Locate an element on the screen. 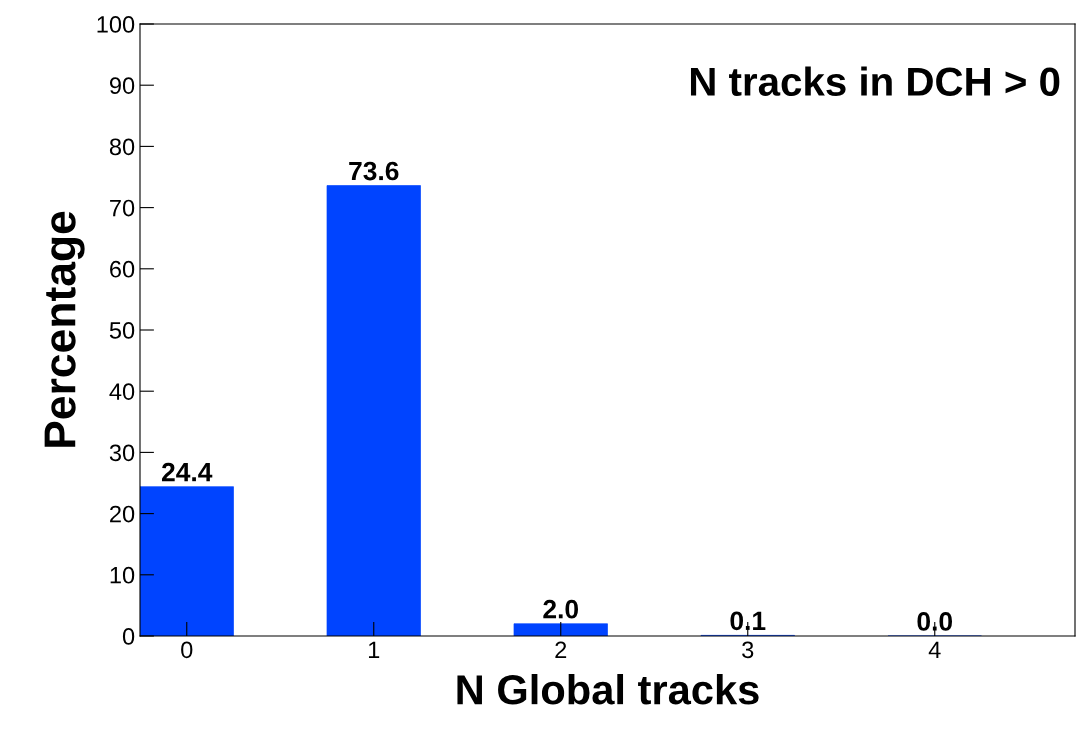 Image resolution: width=1091 pixels, height=744 pixels. y-tick-label: 90 is located at coordinates (122, 85).